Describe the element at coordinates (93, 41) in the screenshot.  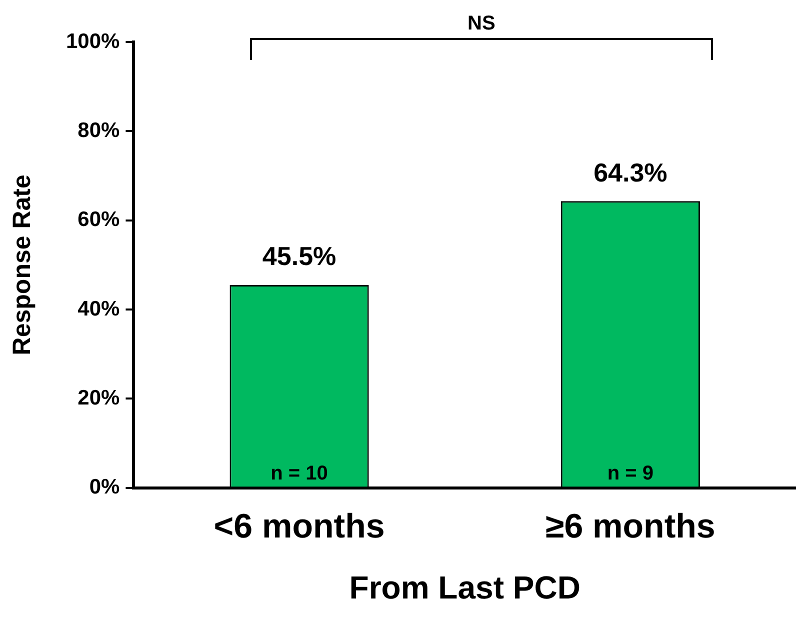
I see `y-tick-label: 100%` at that location.